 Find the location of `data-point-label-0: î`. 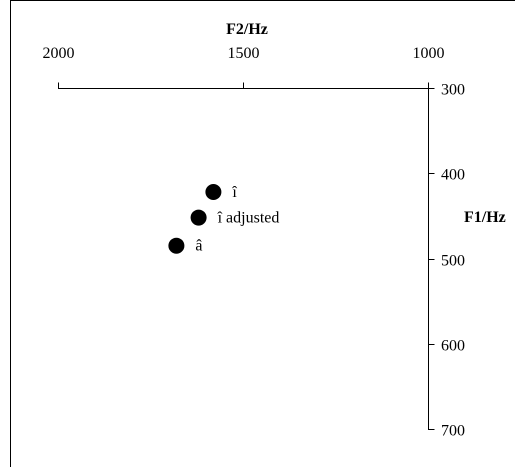

data-point-label-0: î is located at coordinates (234, 192).